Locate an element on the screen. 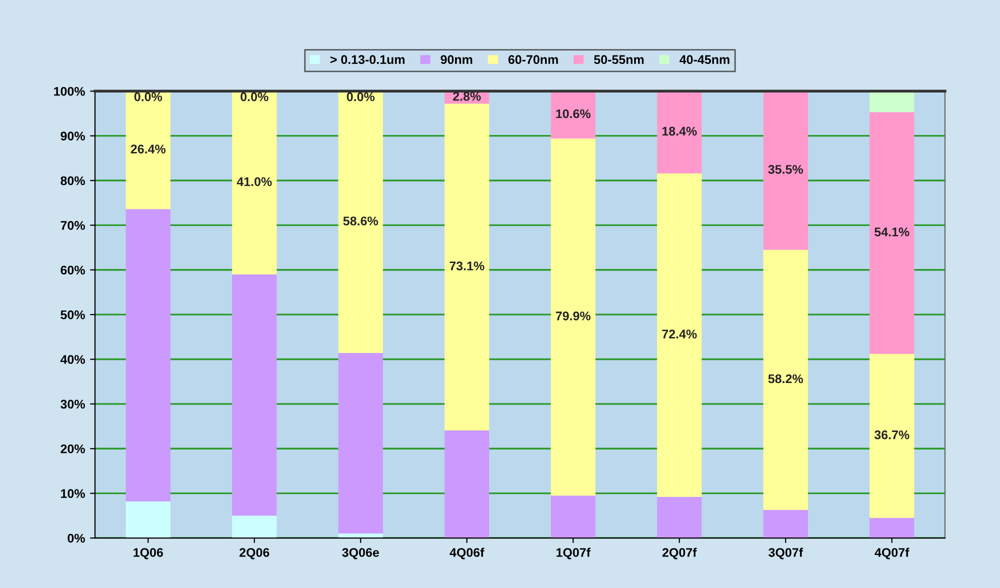  legend-label: > 0.13-0.1um is located at coordinates (367, 59).